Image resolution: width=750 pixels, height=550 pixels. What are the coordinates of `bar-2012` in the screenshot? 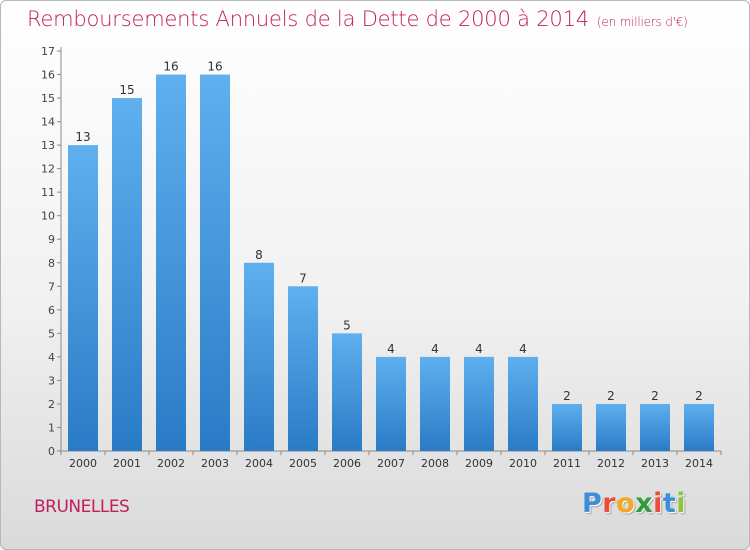 It's located at (611, 427).